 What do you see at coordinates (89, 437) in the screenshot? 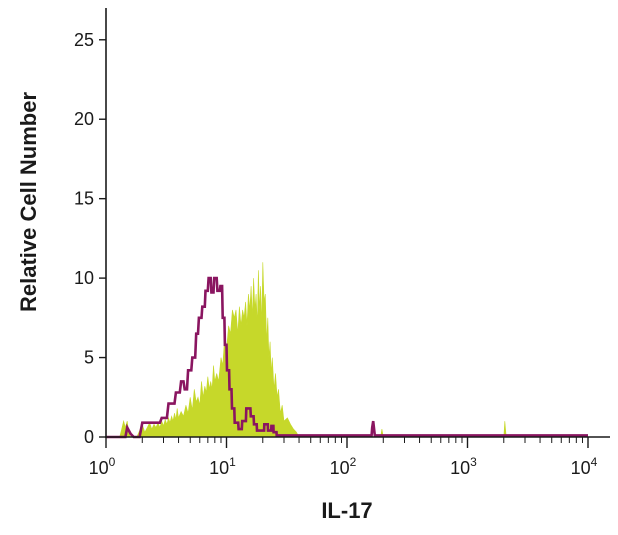
I see `y-tick-label: 0` at bounding box center [89, 437].